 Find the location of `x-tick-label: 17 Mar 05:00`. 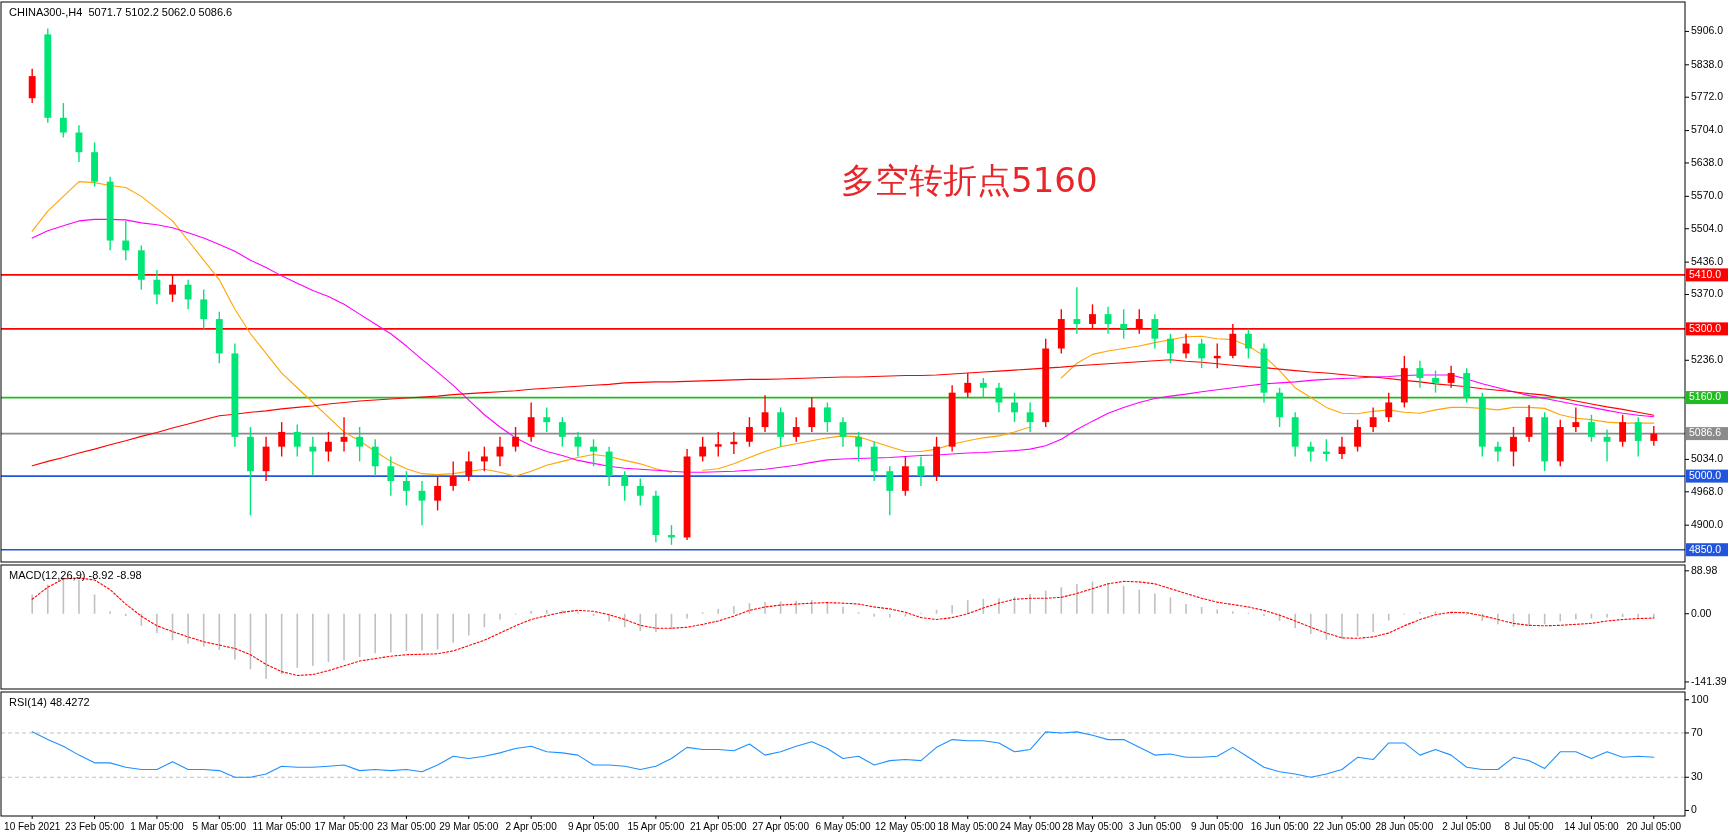

x-tick-label: 17 Mar 05:00 is located at coordinates (344, 826).